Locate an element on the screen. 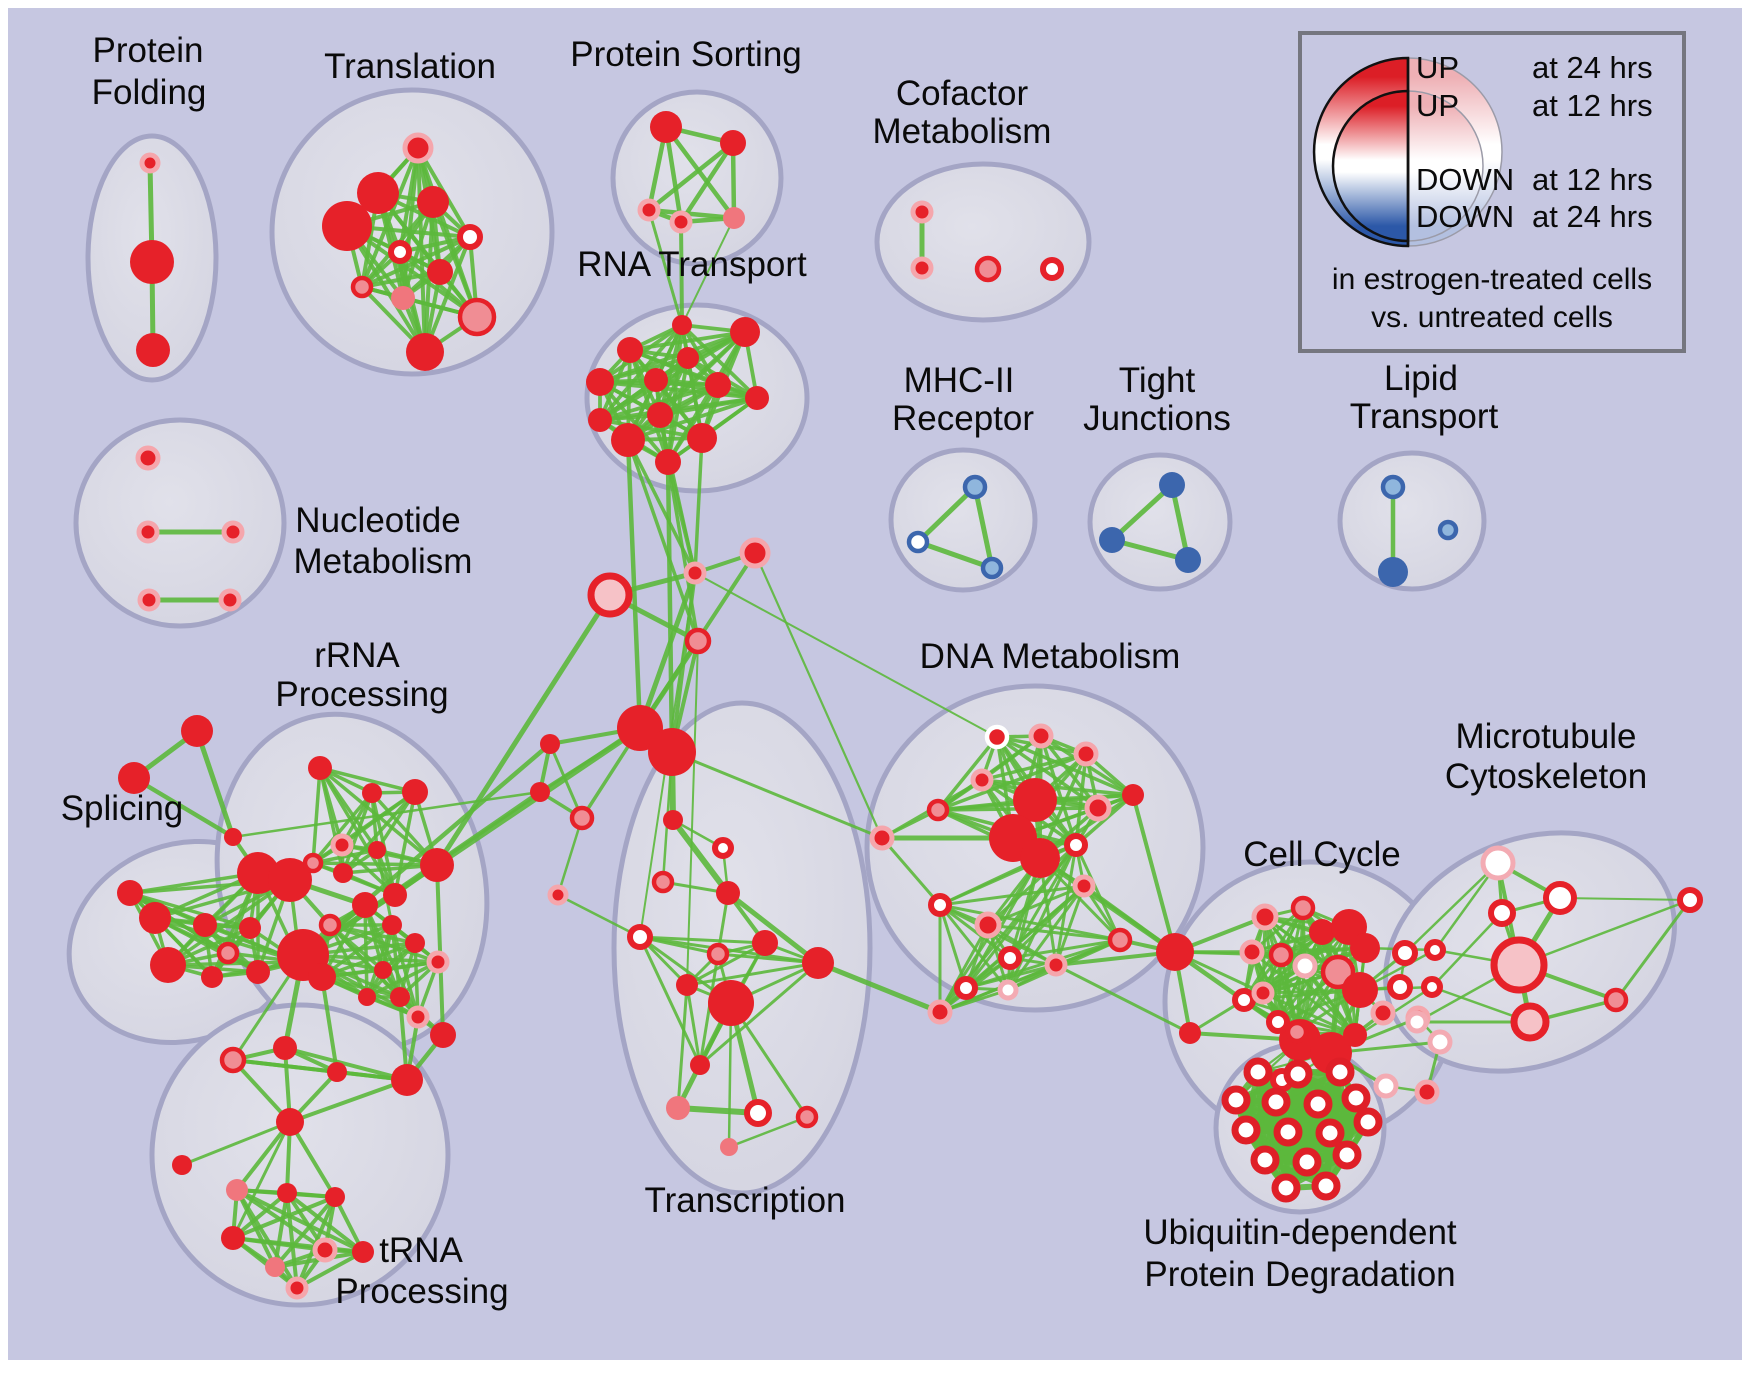 Image resolution: width=1750 pixels, height=1376 pixels. cluster-ellipse-cofactor is located at coordinates (983, 242).